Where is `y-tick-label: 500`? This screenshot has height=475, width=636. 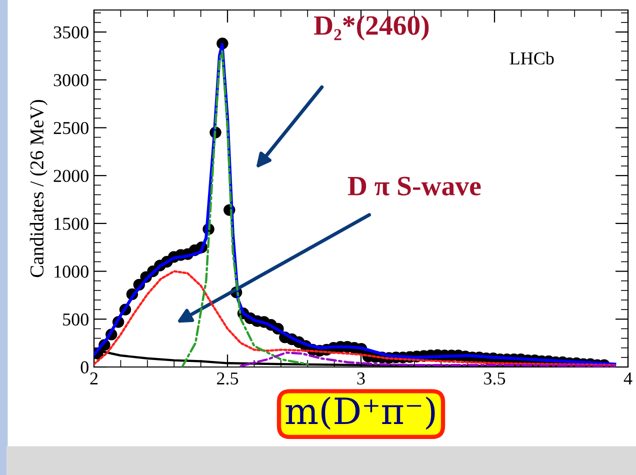 y-tick-label: 500 is located at coordinates (75, 319).